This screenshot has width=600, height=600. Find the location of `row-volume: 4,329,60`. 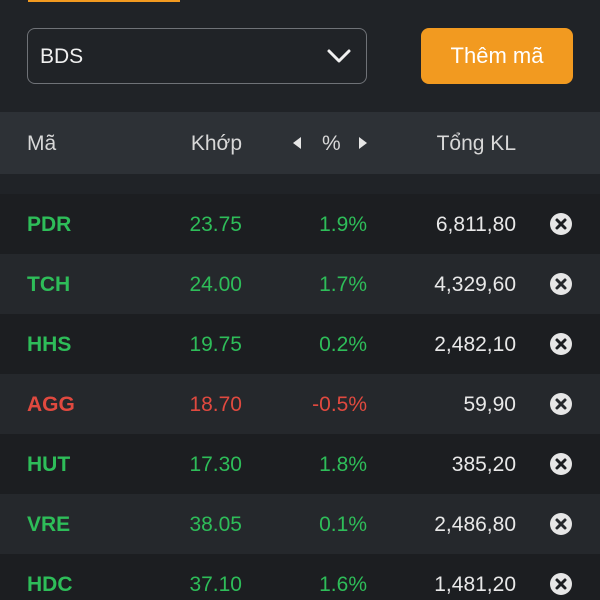

row-volume: 4,329,60 is located at coordinates (475, 284).